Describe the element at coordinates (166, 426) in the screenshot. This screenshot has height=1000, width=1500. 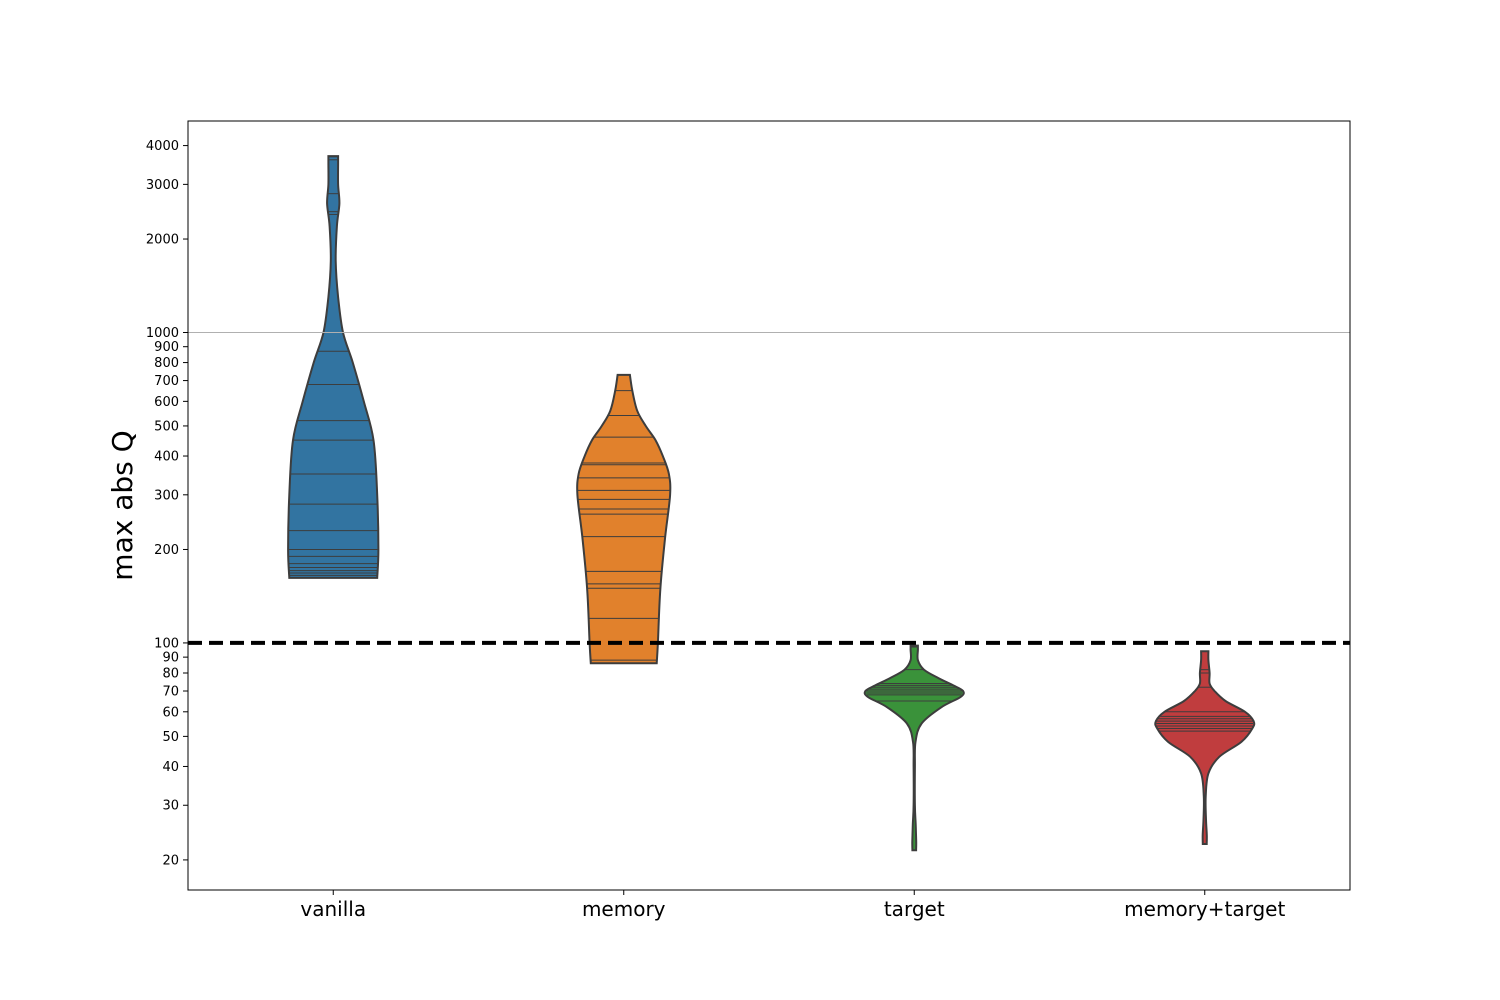
I see `y-tick-label: 500` at that location.